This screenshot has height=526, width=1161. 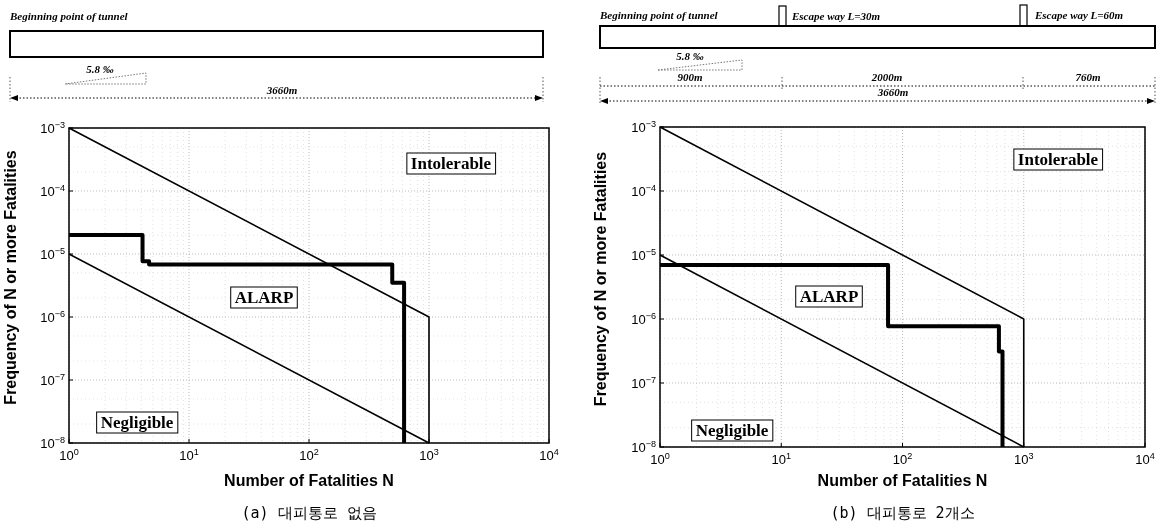 What do you see at coordinates (1079, 15) in the screenshot?
I see `text: Escape way L=60m` at bounding box center [1079, 15].